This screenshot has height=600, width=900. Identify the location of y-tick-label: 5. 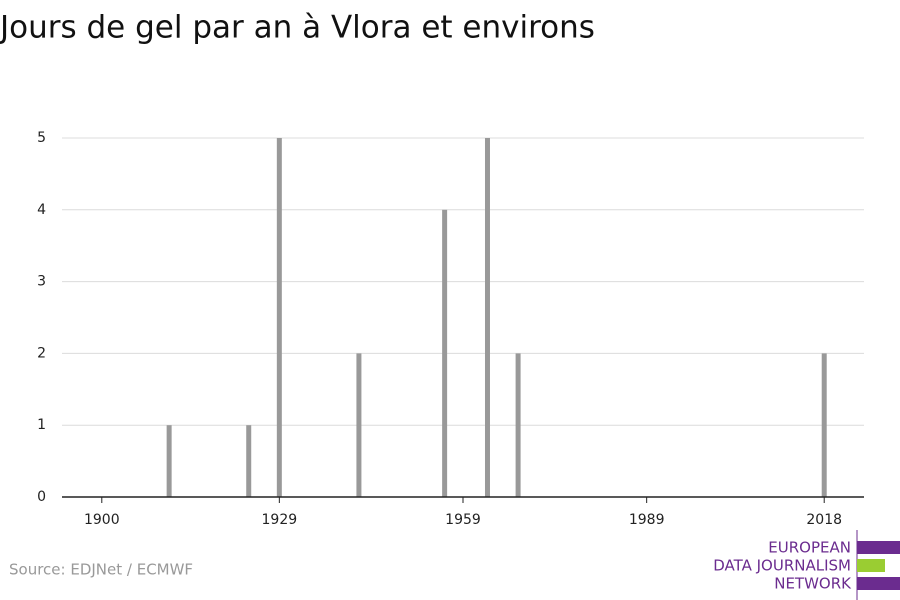
(41, 138).